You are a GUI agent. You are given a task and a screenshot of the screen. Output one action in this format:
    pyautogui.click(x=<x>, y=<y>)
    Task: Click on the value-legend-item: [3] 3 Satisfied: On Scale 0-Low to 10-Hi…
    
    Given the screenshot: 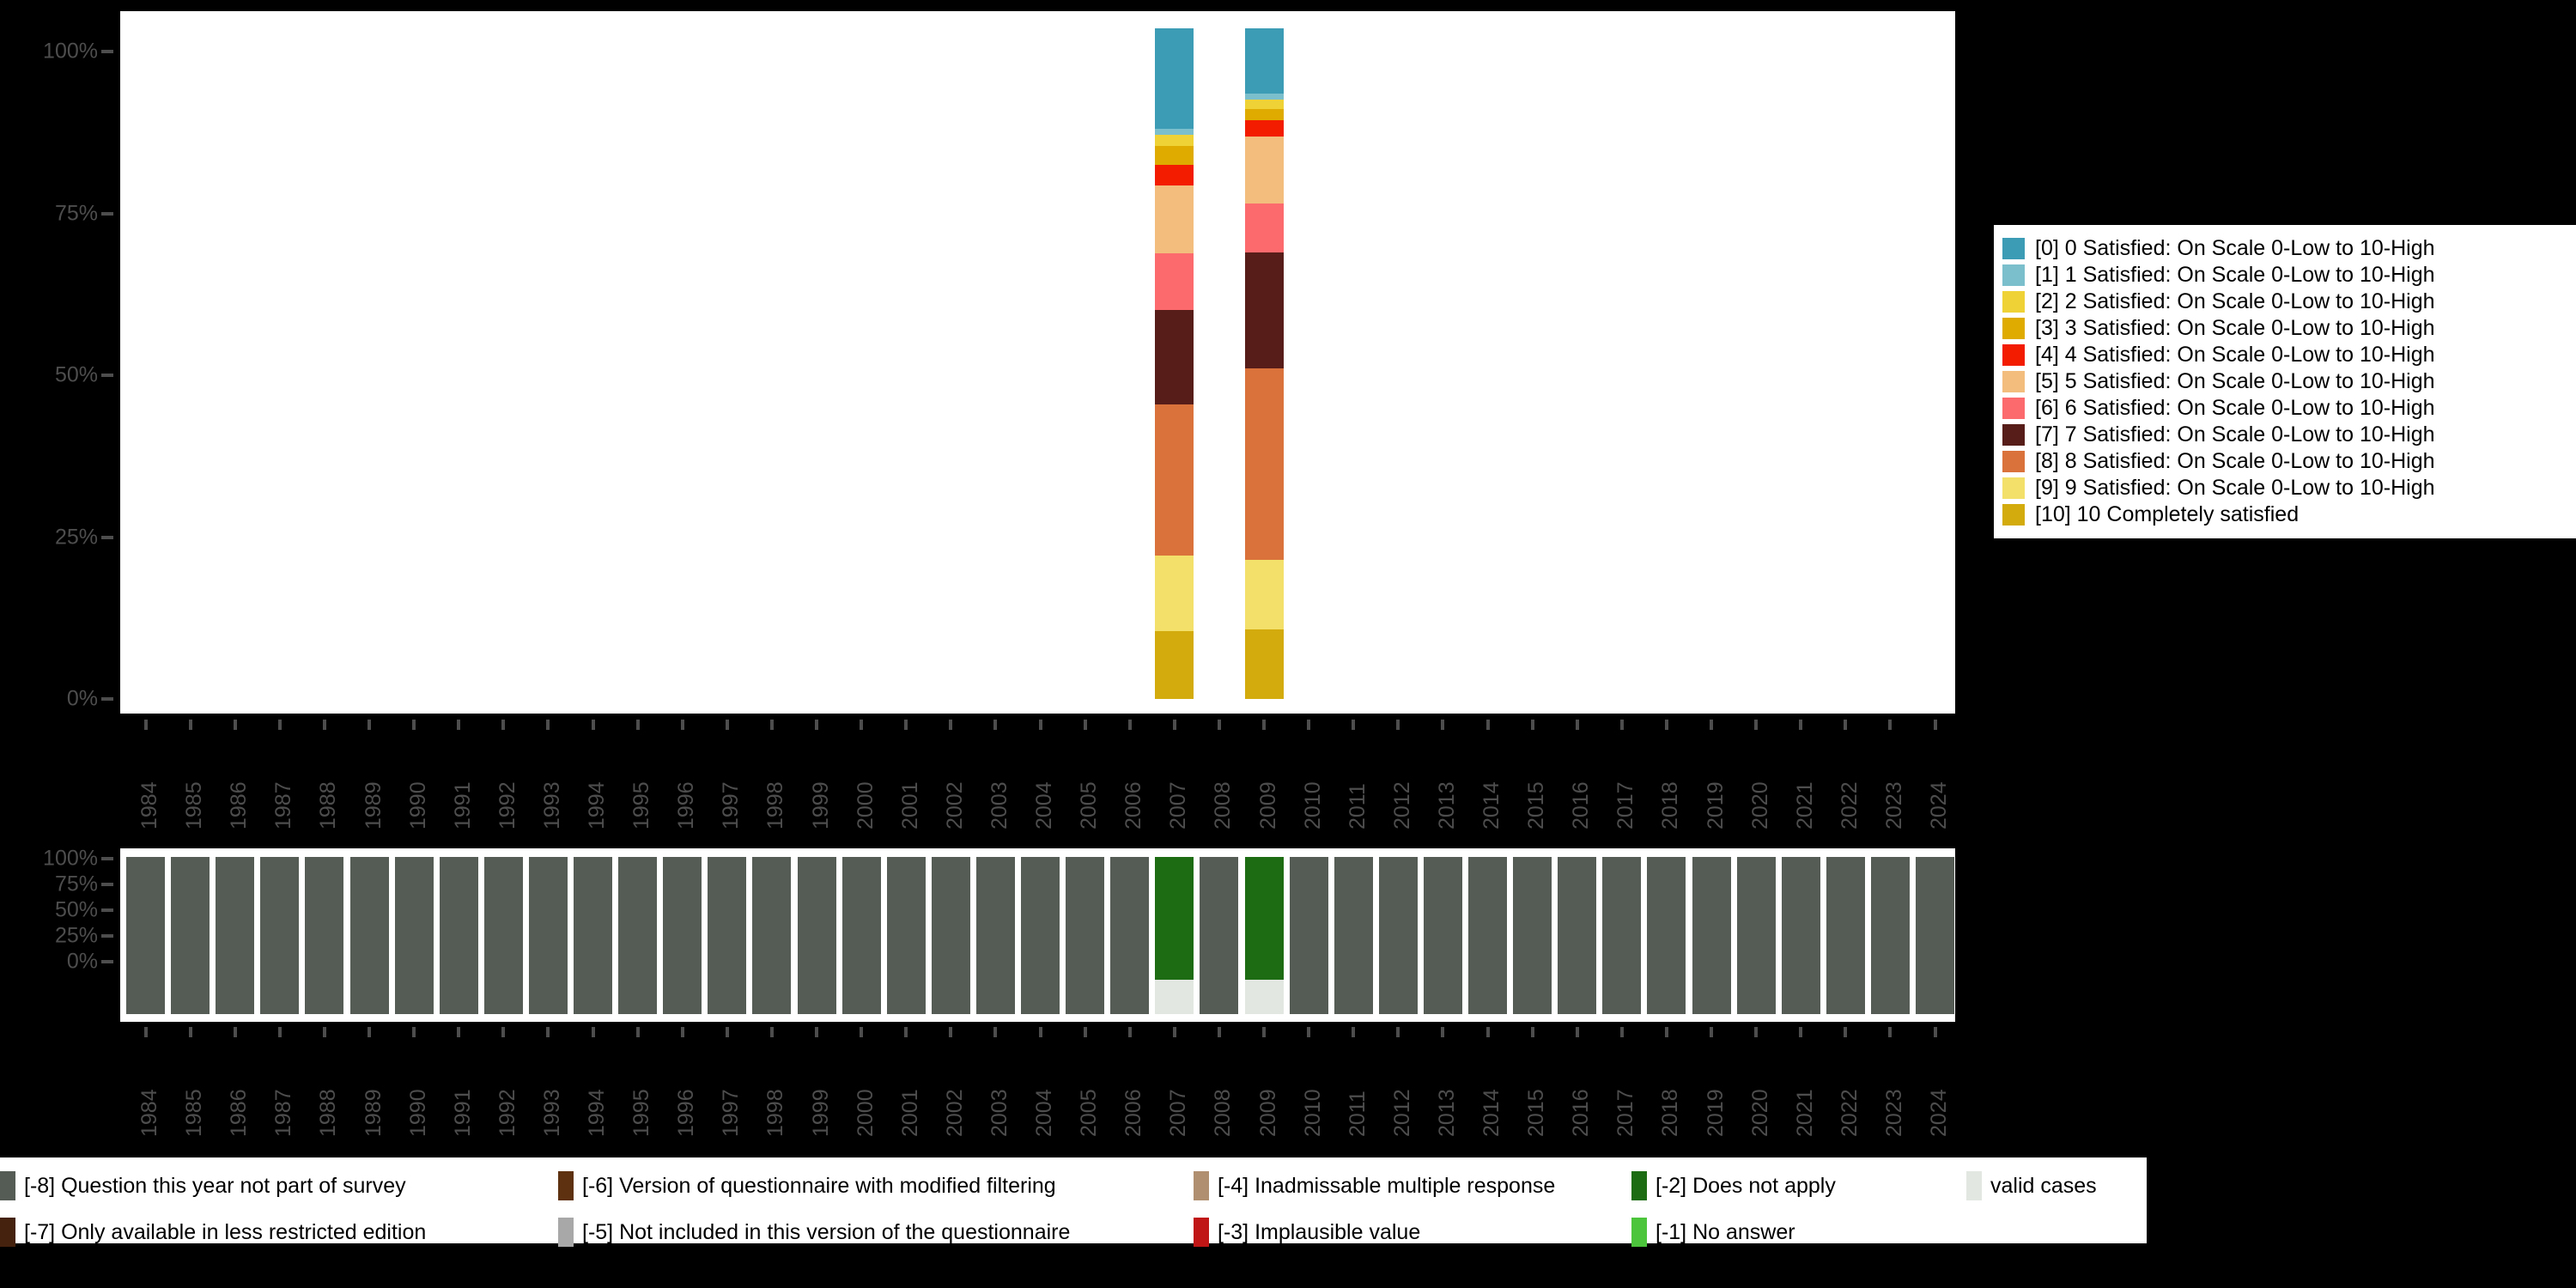 What is the action you would take?
    pyautogui.click(x=2285, y=328)
    